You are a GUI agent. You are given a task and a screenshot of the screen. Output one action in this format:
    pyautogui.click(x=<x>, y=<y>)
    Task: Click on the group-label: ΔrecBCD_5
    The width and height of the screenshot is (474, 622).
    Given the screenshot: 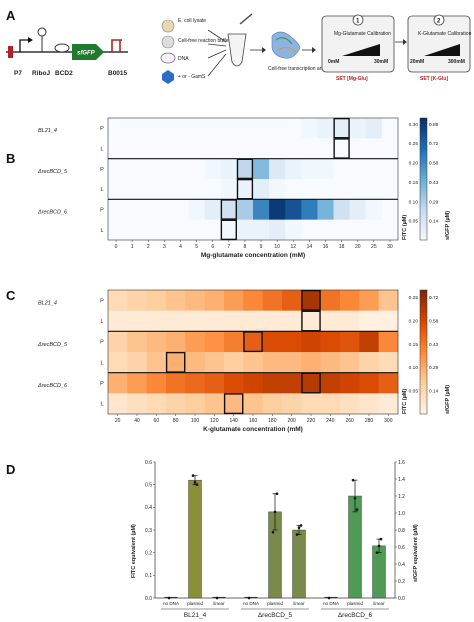 What is the action you would take?
    pyautogui.click(x=52, y=345)
    